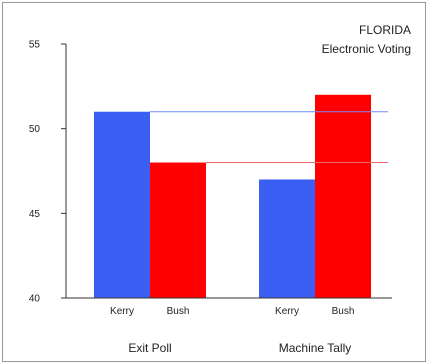  What do you see at coordinates (343, 311) in the screenshot?
I see `bar-label-1-1: Bush` at bounding box center [343, 311].